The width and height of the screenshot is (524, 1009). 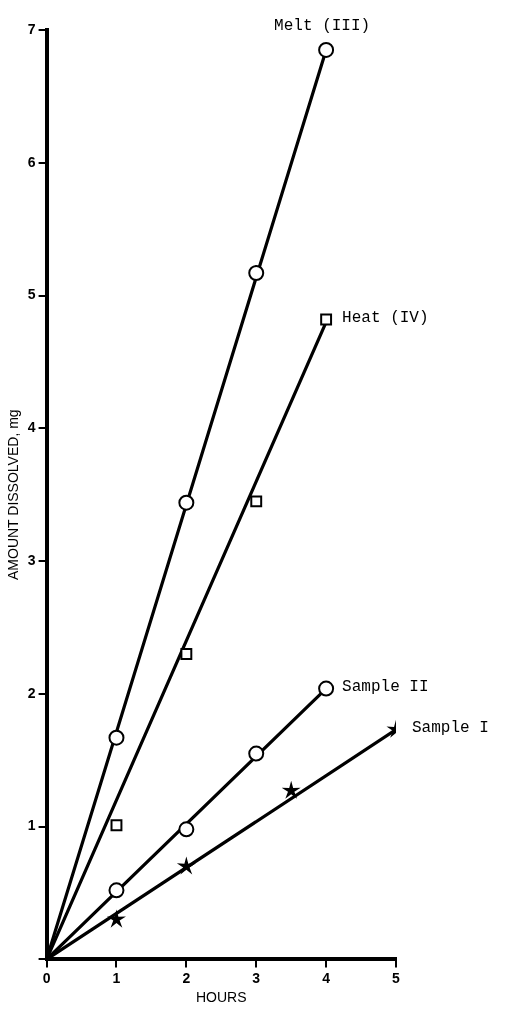 What do you see at coordinates (322, 26) in the screenshot?
I see `series-label: Melt (III)` at bounding box center [322, 26].